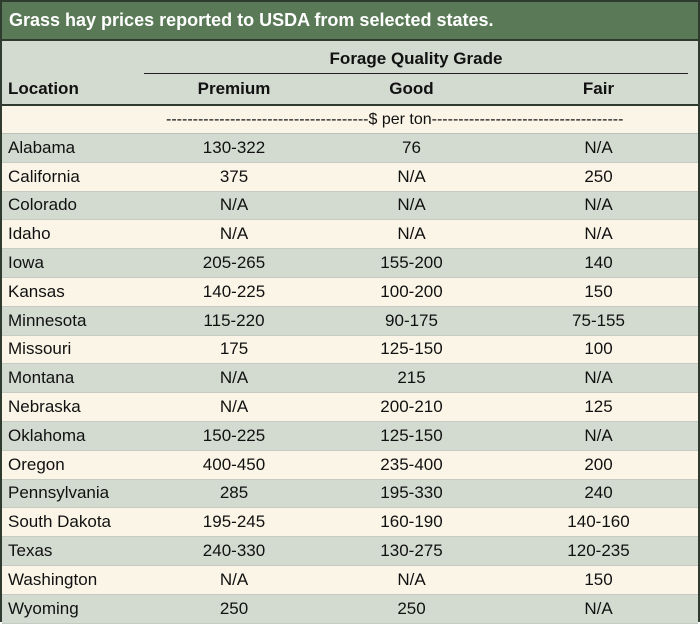  I want to click on location-cell: Oregon, so click(36, 464).